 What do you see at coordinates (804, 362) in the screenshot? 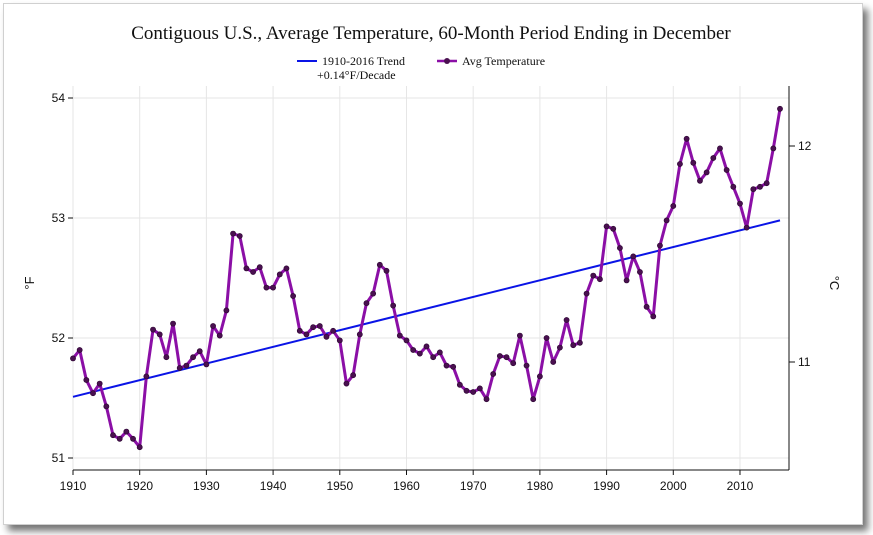
I see `right-tick-label: 11` at bounding box center [804, 362].